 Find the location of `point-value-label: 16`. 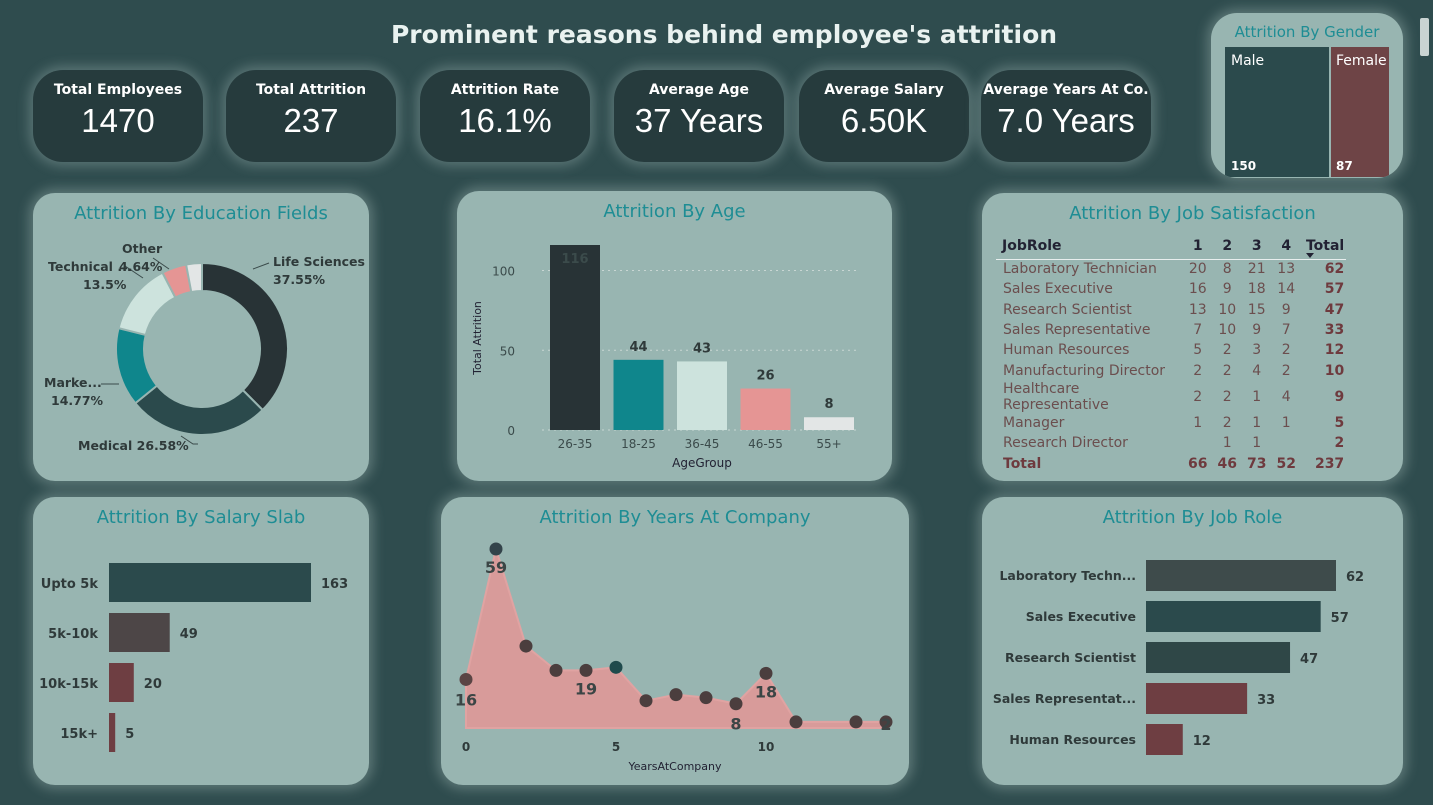

point-value-label: 16 is located at coordinates (466, 699).